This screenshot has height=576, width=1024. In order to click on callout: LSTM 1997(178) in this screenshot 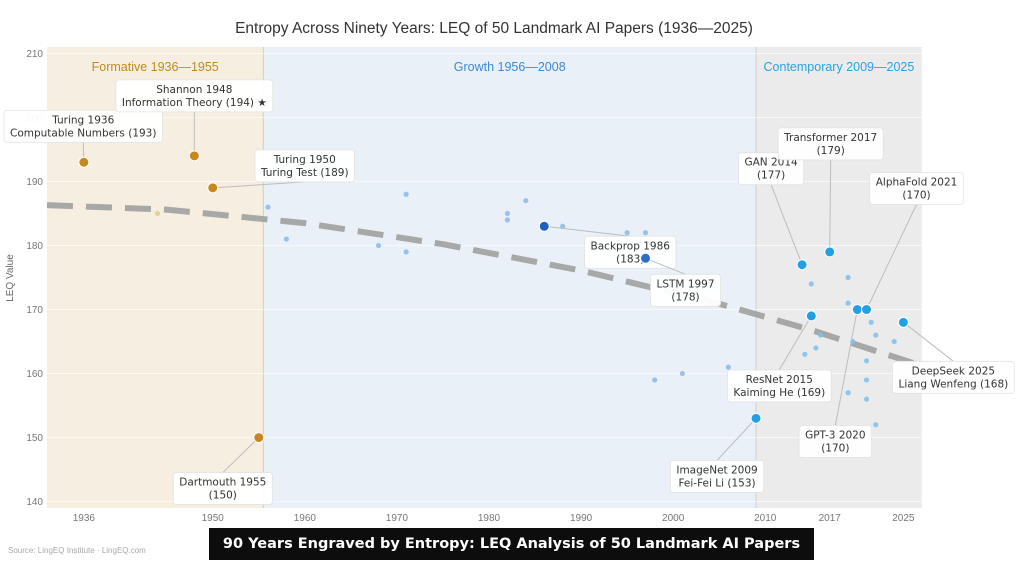, I will do `click(683, 282)`.